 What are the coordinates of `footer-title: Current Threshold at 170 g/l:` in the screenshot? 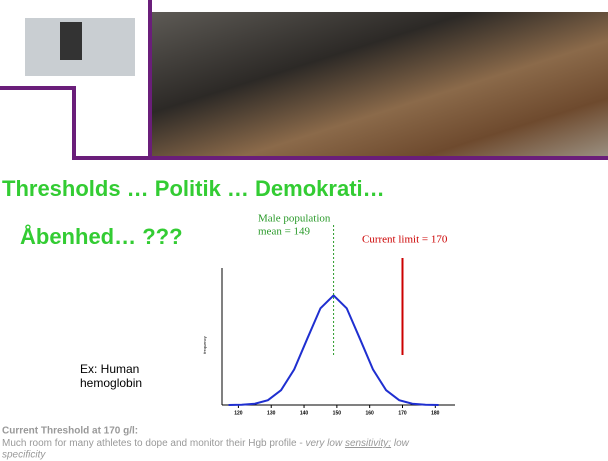 It's located at (70, 431).